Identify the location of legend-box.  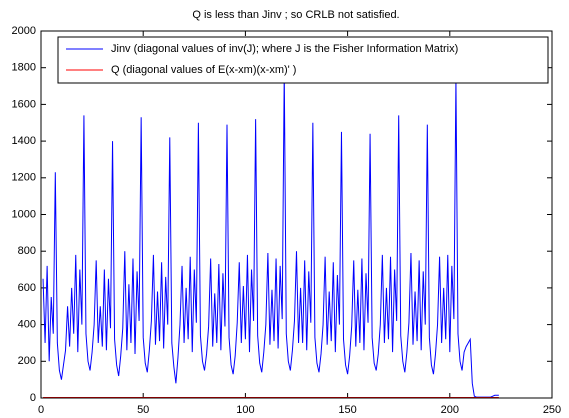
(303, 60).